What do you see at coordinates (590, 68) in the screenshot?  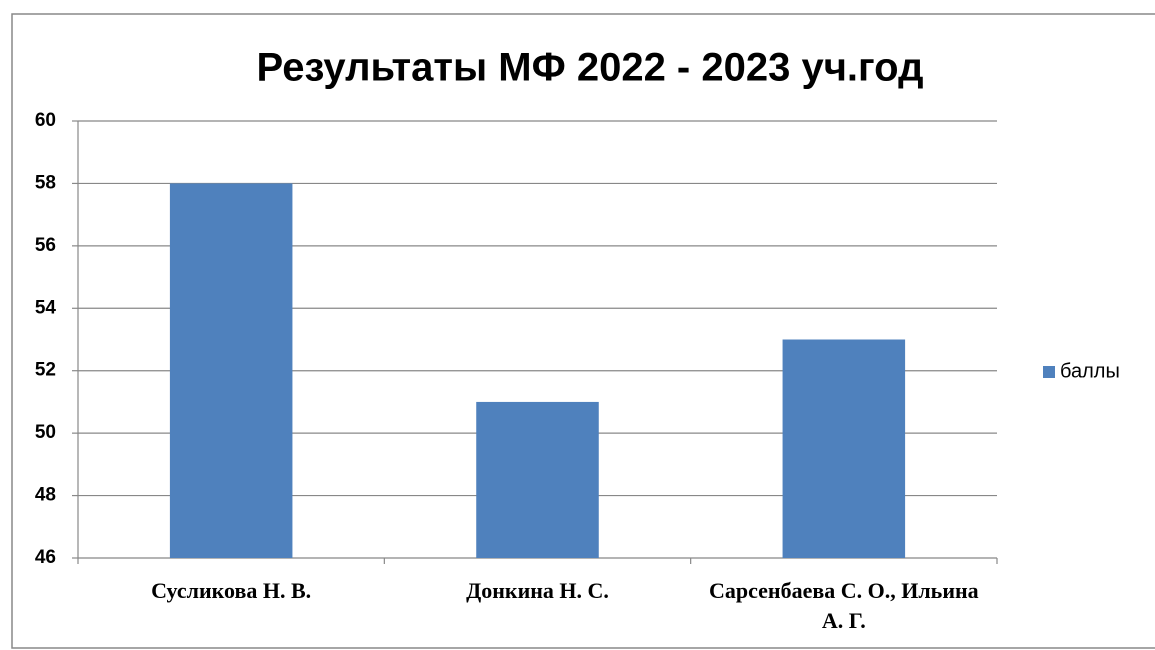 I see `chart-title: Результаты МФ 2022 - 2023 уч.год` at bounding box center [590, 68].